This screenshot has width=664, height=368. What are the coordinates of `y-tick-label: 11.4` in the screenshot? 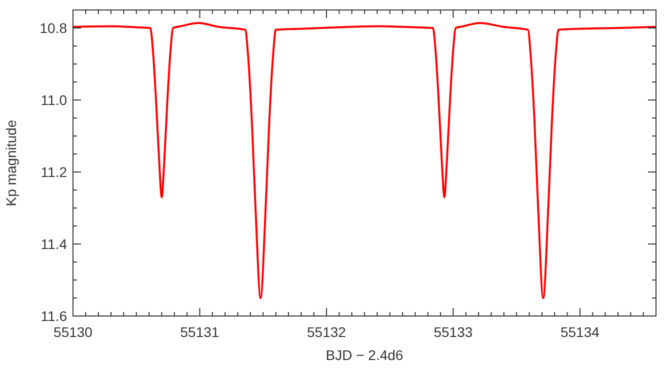 It's located at (54, 244).